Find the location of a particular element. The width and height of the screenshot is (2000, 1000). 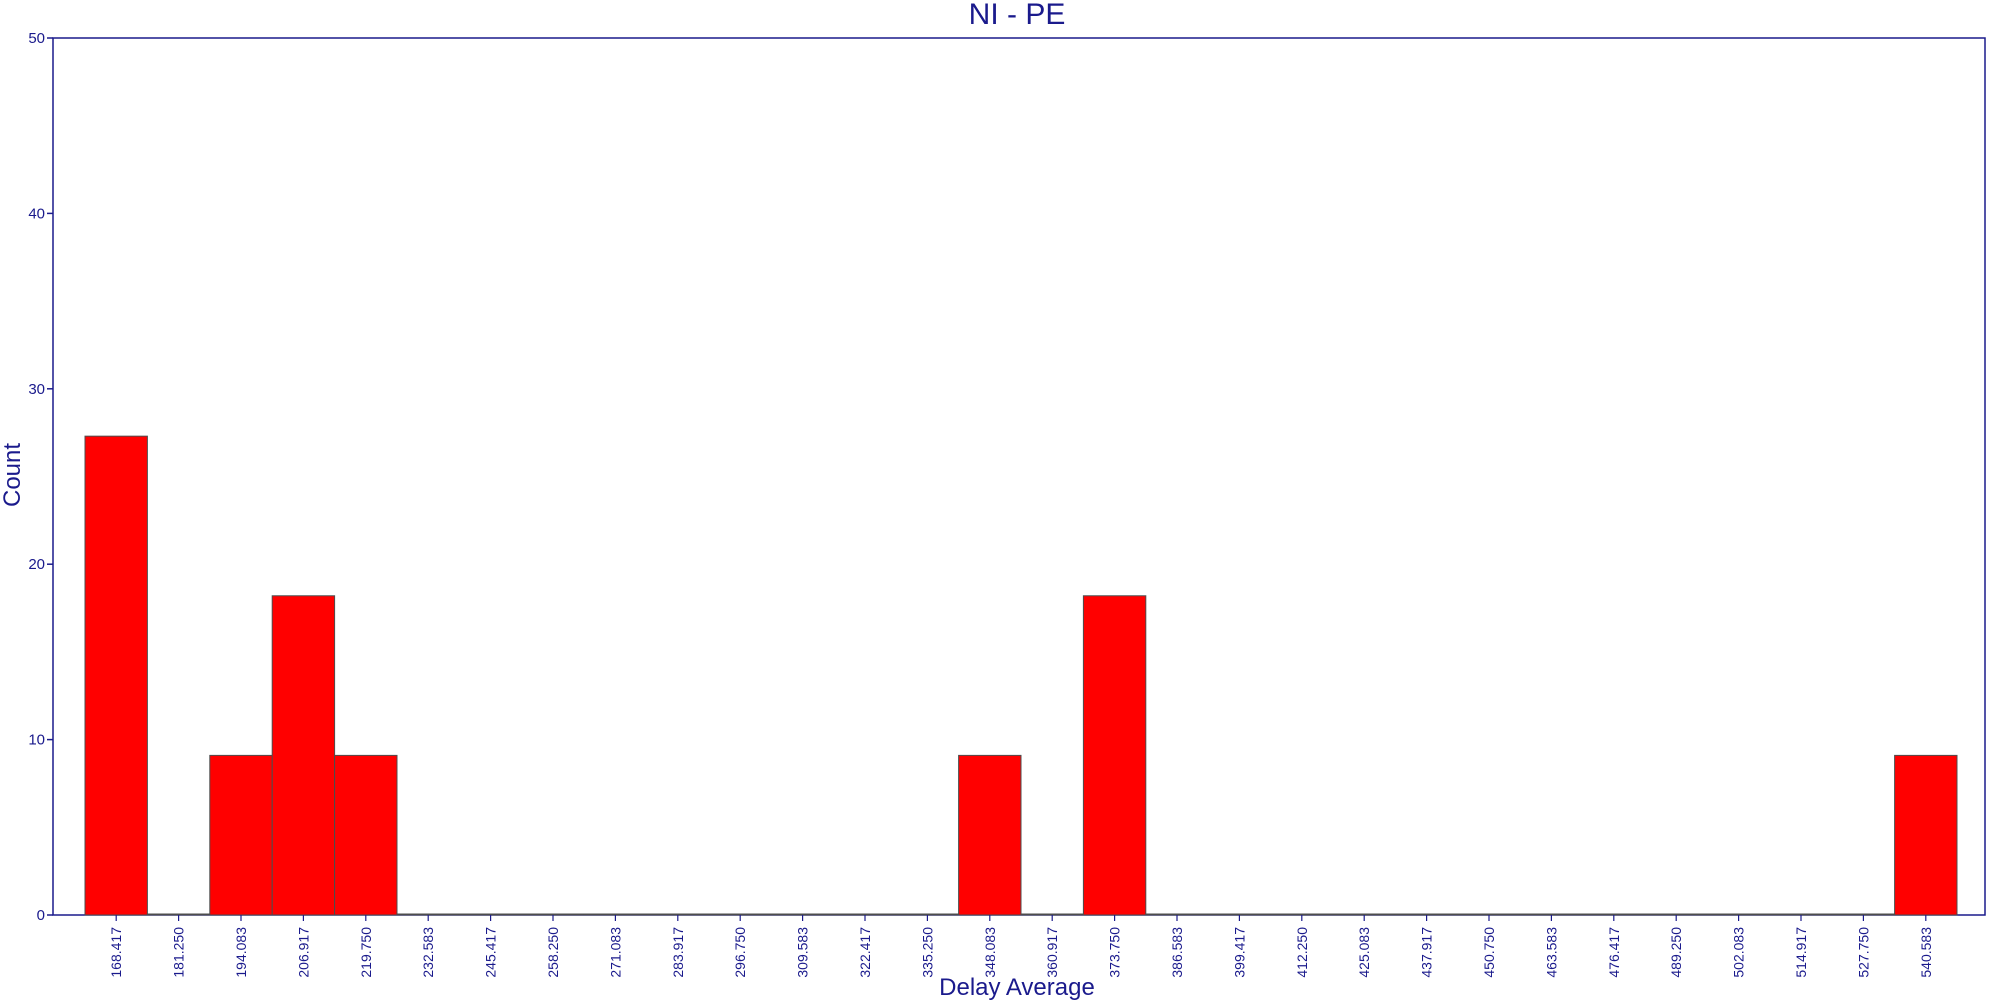

y-tick-label: 30 is located at coordinates (36, 389).